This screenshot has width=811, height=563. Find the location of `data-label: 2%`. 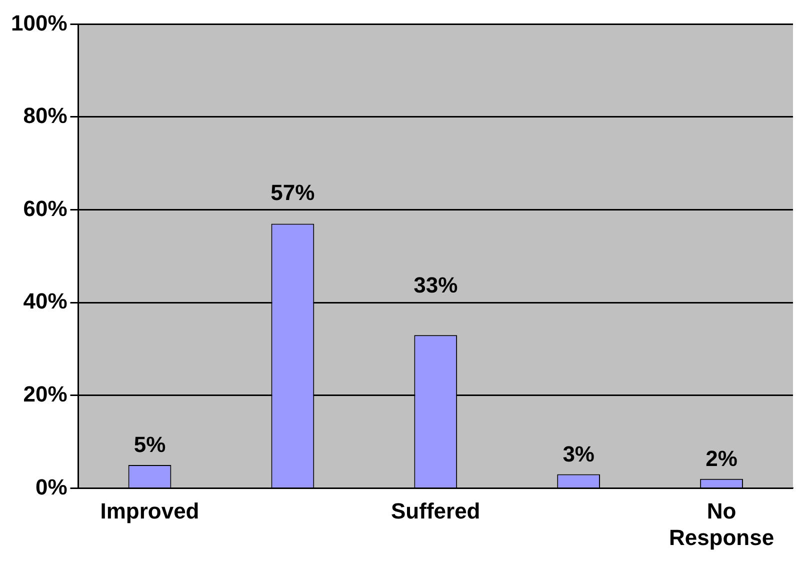

data-label: 2% is located at coordinates (722, 458).